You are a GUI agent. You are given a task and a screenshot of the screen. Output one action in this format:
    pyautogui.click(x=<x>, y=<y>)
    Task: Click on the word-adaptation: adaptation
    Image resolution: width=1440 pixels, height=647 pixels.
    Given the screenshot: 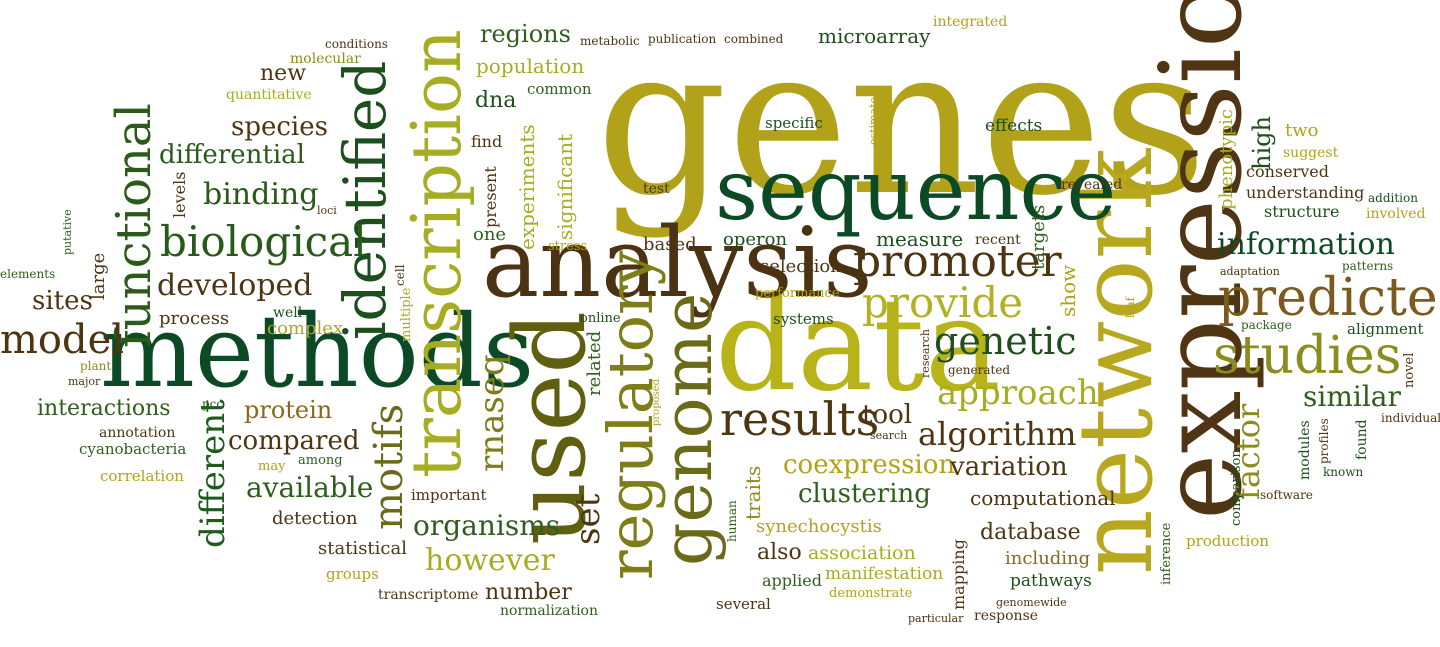 What is the action you would take?
    pyautogui.click(x=1250, y=271)
    